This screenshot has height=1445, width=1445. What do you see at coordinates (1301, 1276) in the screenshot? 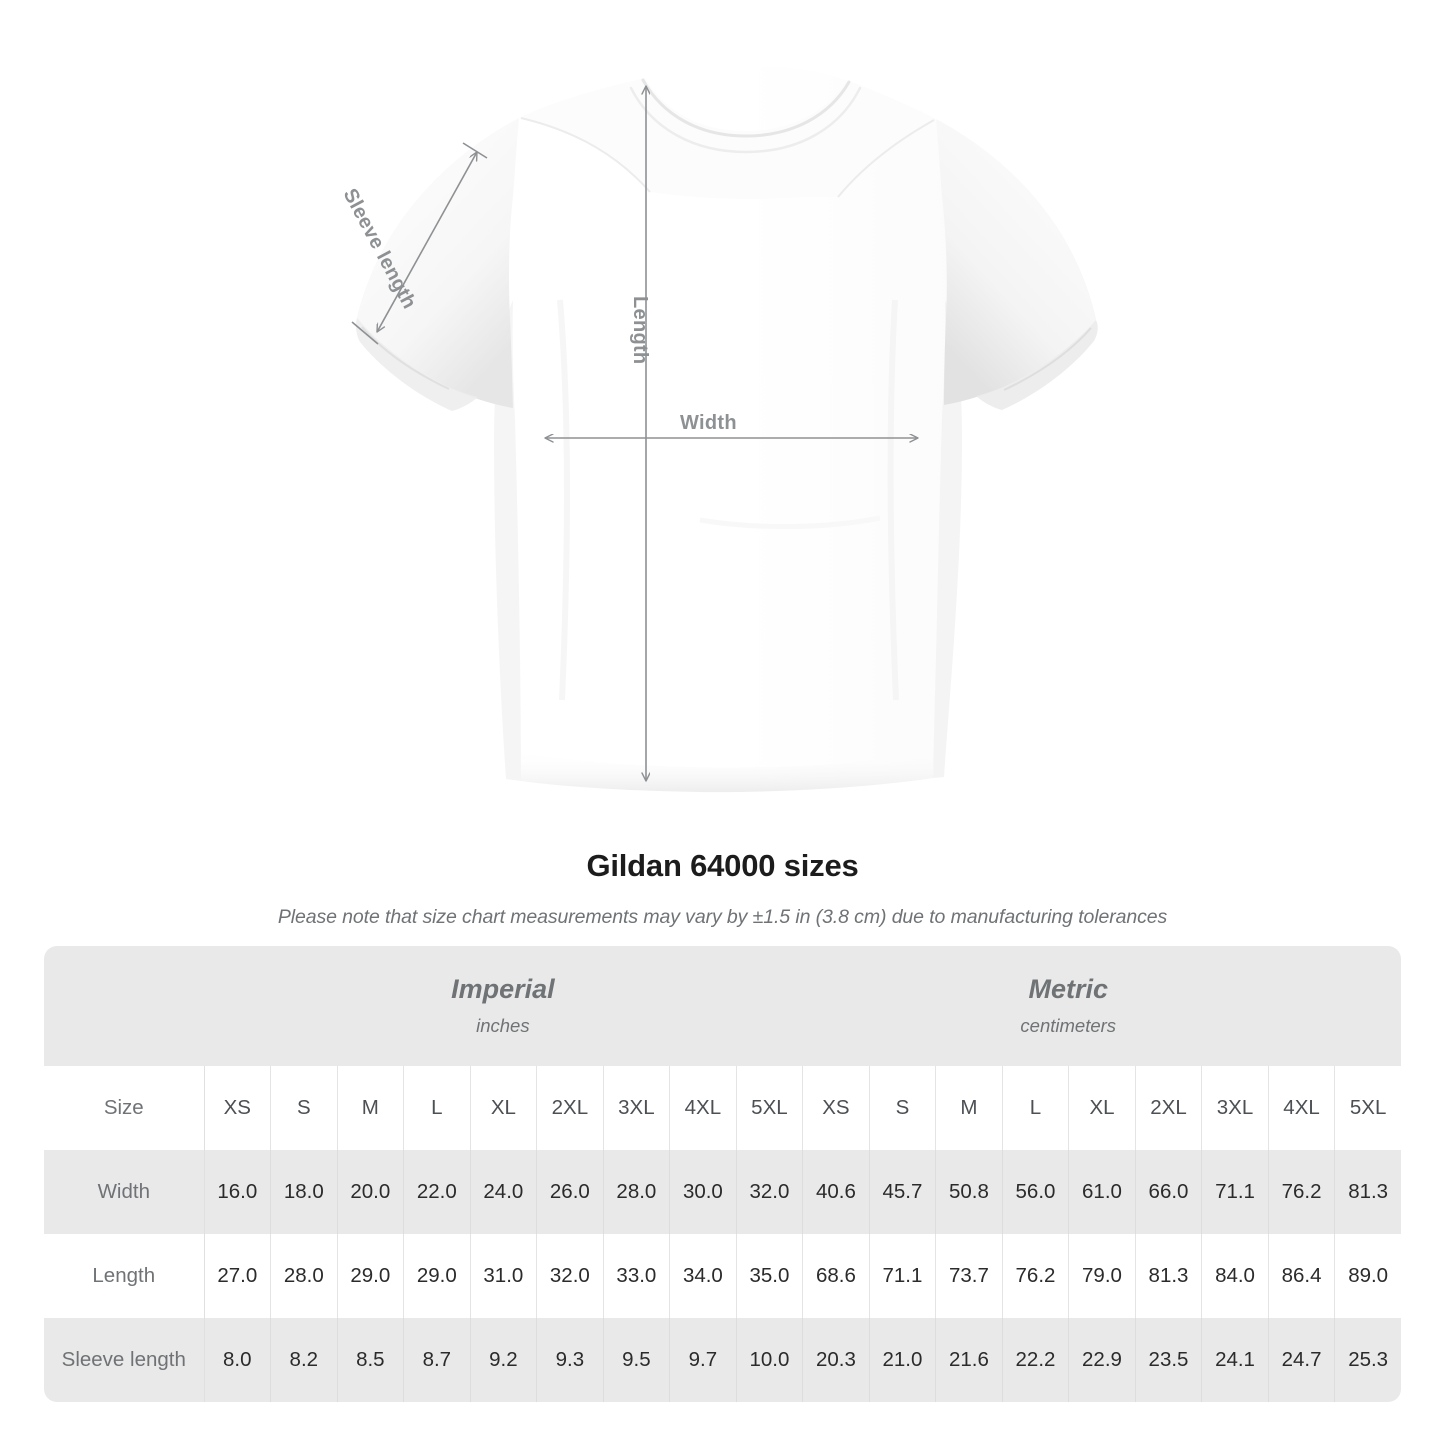
I see `table-cell: 86.4` at bounding box center [1301, 1276].